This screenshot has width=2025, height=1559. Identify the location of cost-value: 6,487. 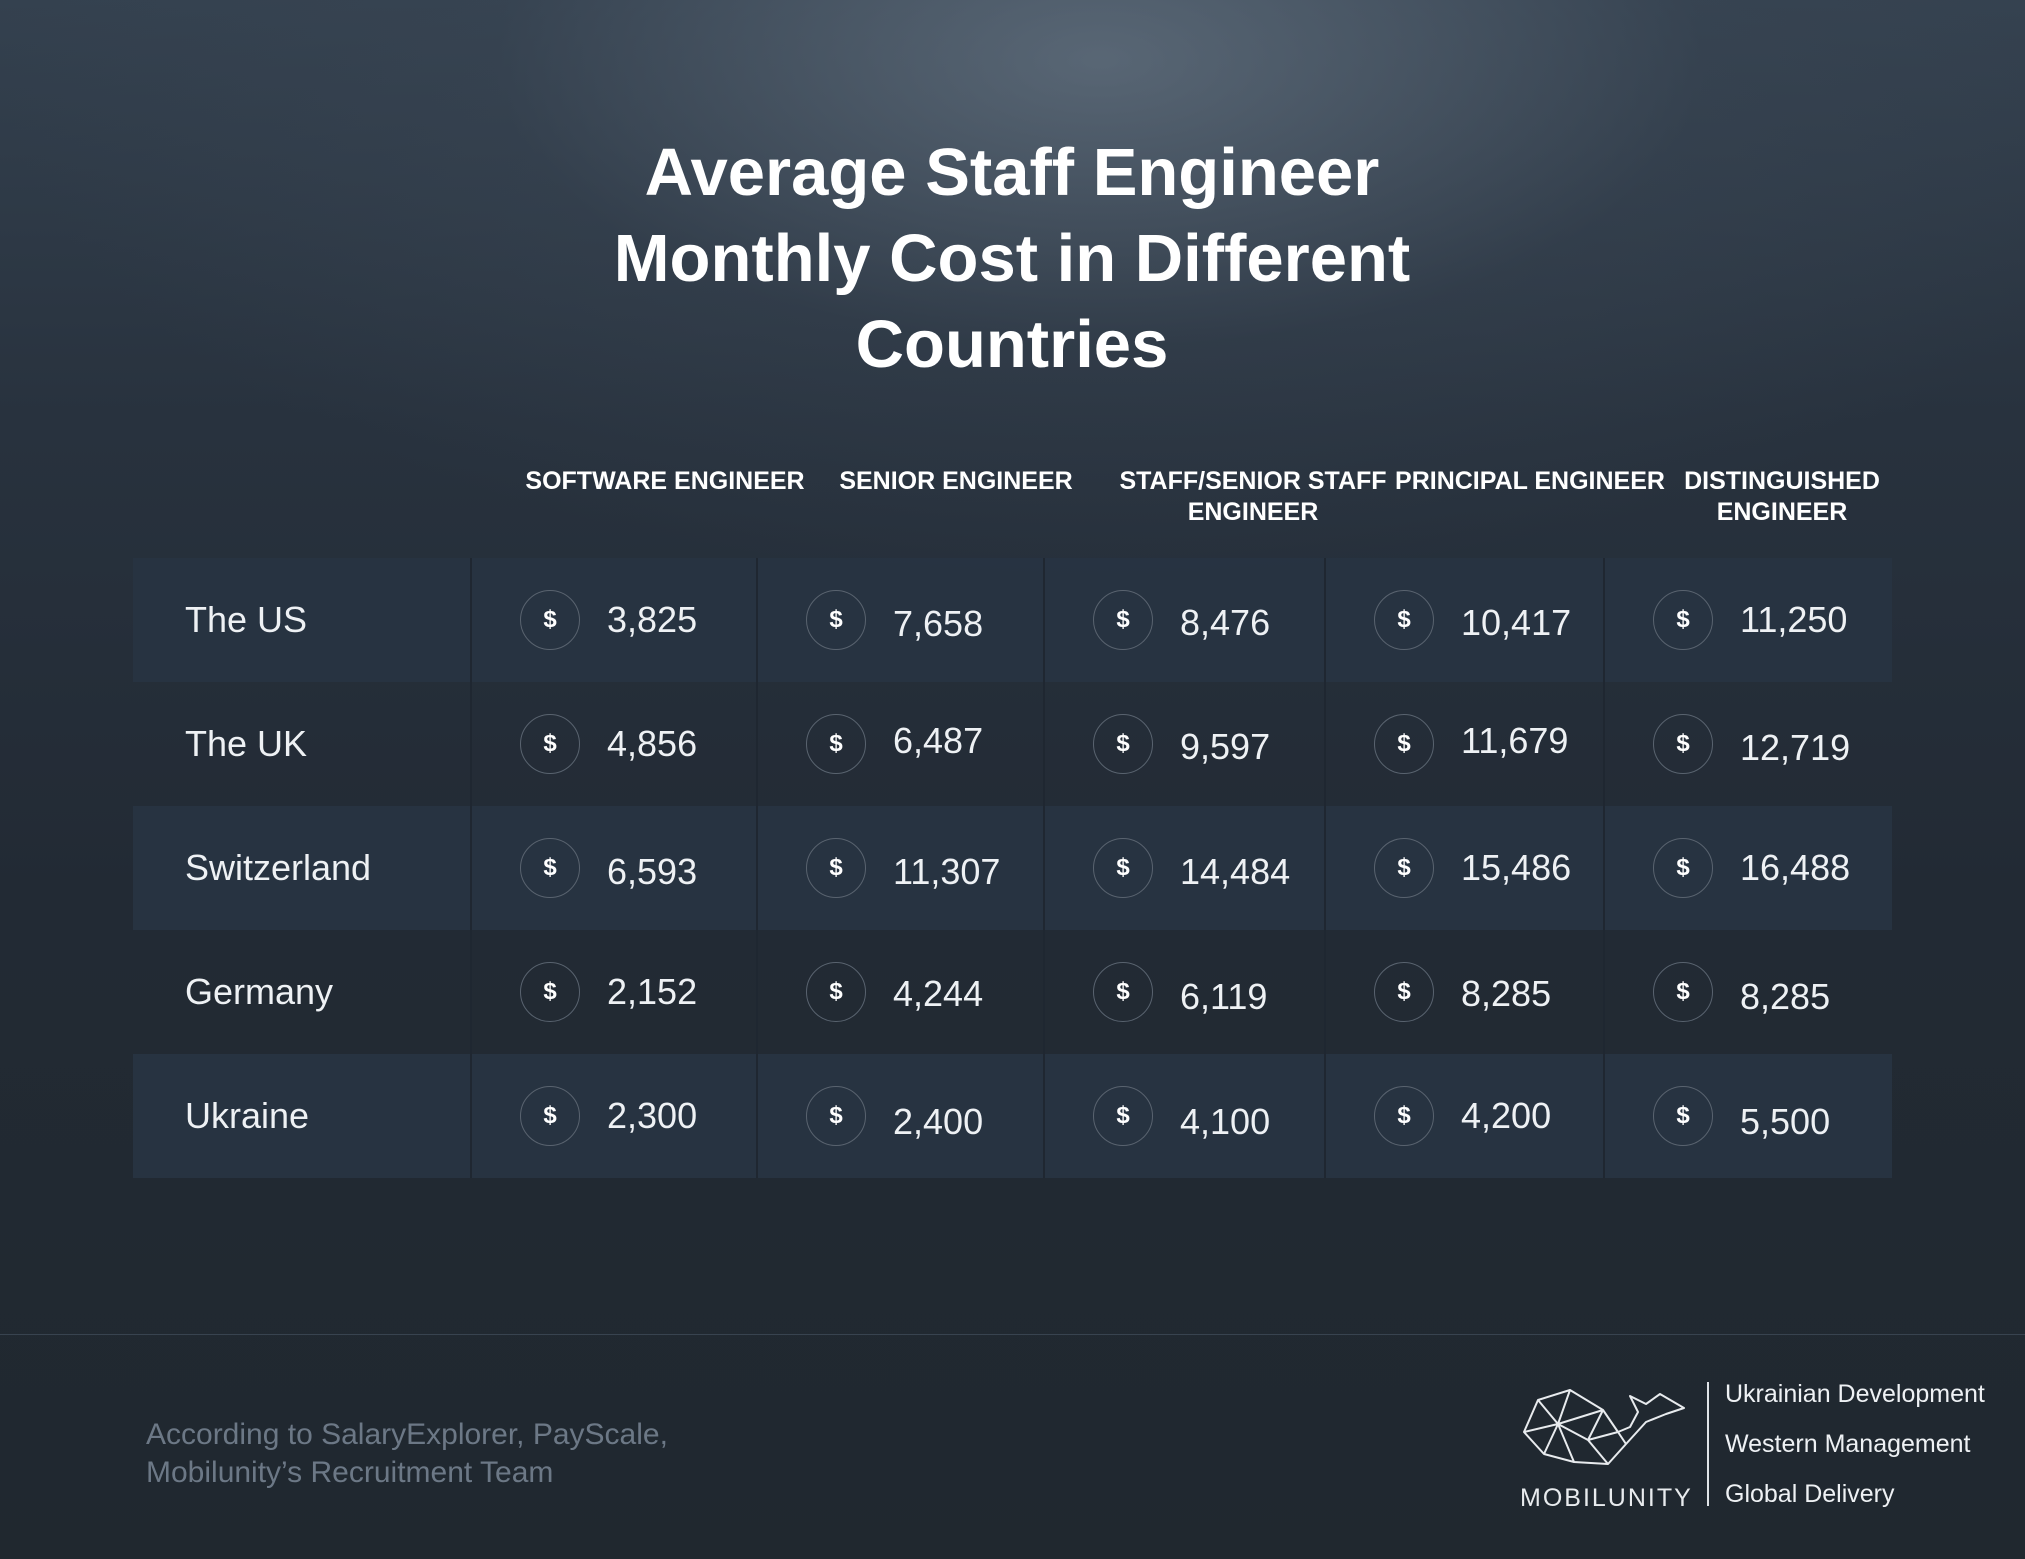
(938, 740).